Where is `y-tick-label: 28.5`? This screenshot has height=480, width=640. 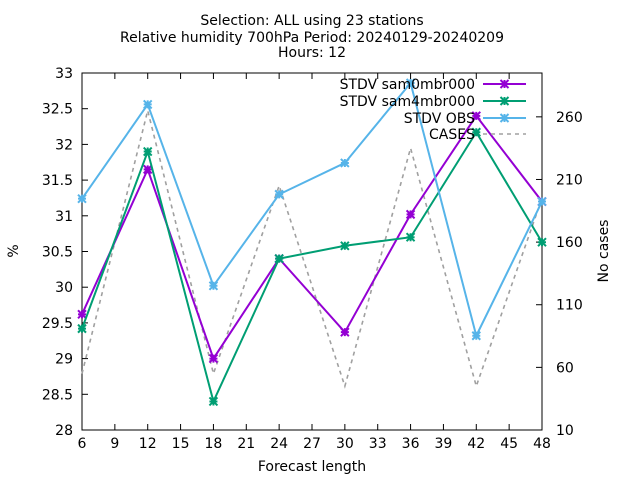
y-tick-label: 28.5 is located at coordinates (57, 395).